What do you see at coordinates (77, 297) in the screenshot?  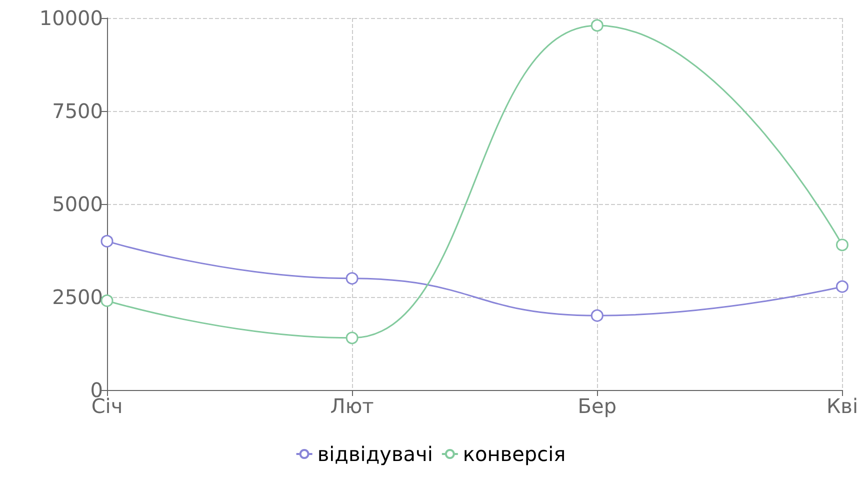 I see `y-tick-label: 2500` at bounding box center [77, 297].